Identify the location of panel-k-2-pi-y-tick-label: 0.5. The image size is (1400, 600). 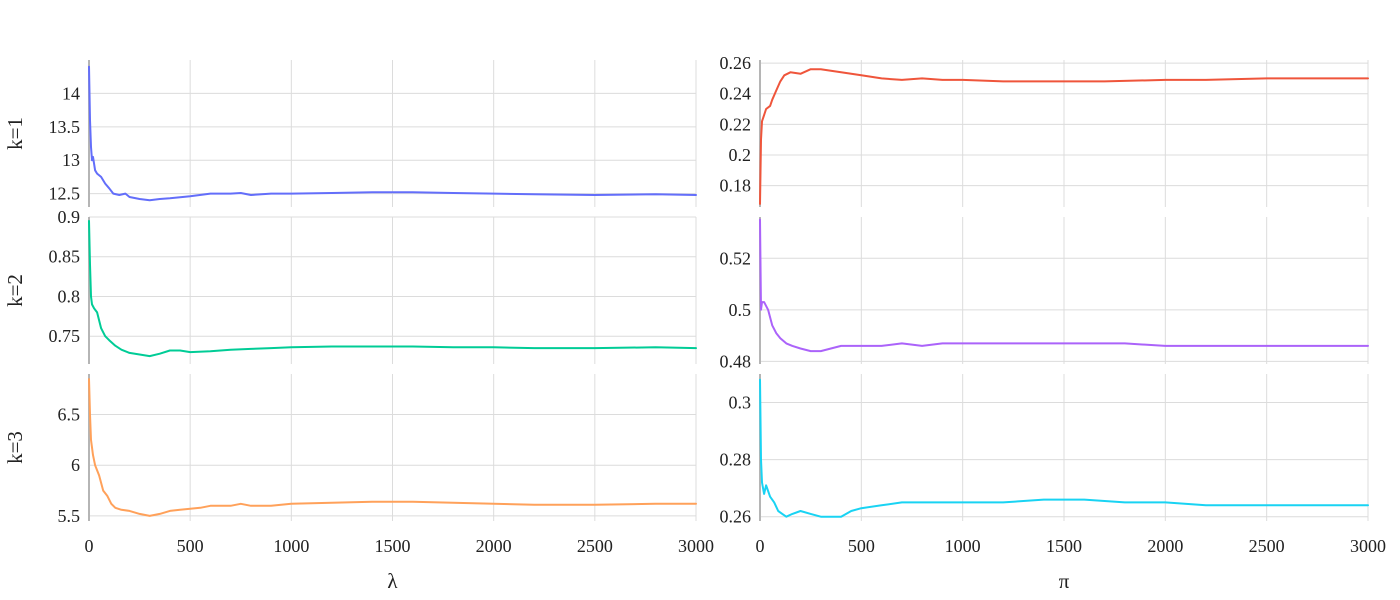
(740, 310).